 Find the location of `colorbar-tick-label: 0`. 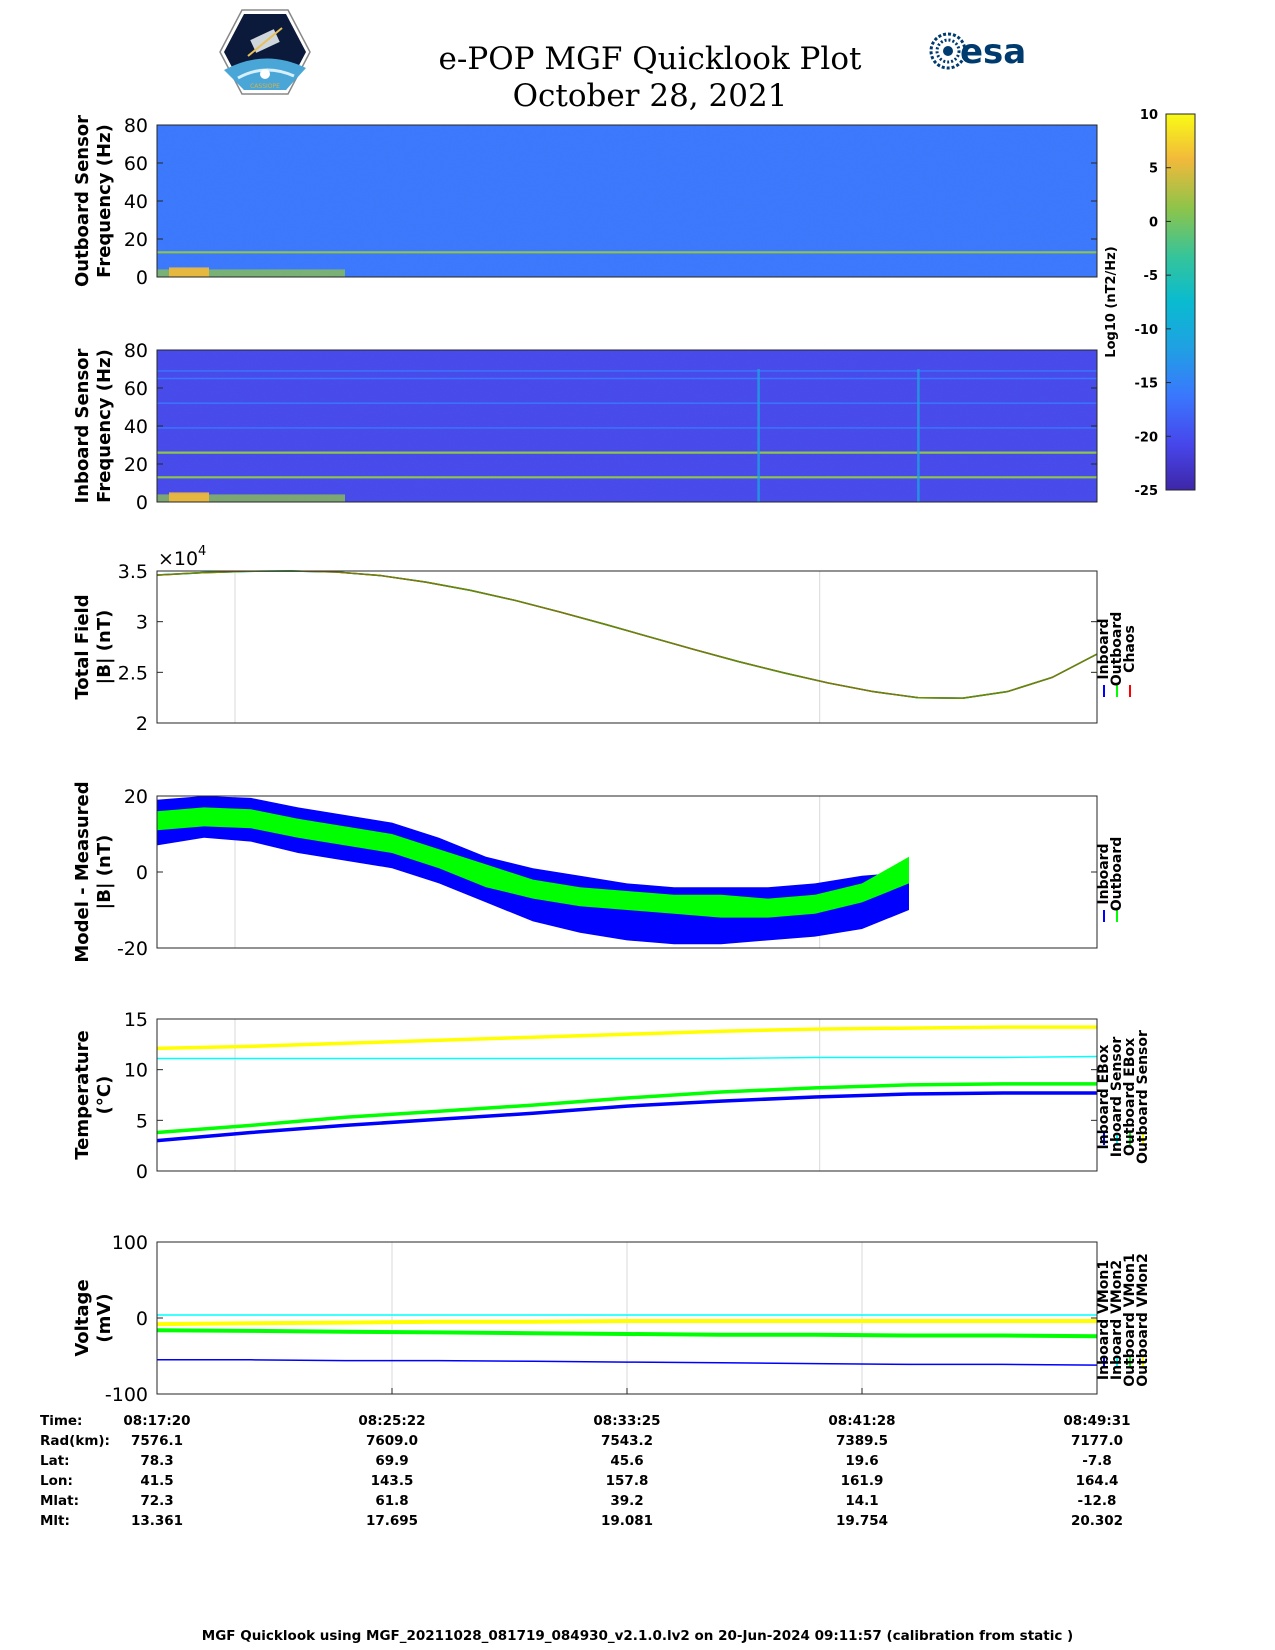

colorbar-tick-label: 0 is located at coordinates (1153, 222).